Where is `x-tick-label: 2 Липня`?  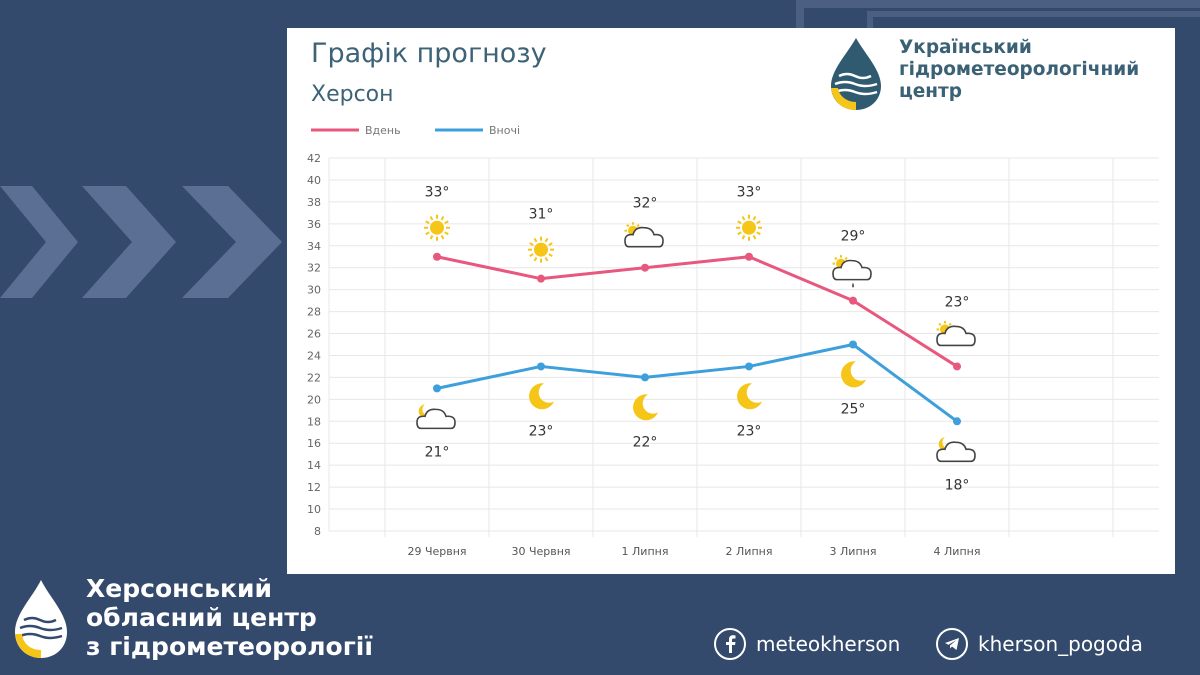
x-tick-label: 2 Липня is located at coordinates (749, 551).